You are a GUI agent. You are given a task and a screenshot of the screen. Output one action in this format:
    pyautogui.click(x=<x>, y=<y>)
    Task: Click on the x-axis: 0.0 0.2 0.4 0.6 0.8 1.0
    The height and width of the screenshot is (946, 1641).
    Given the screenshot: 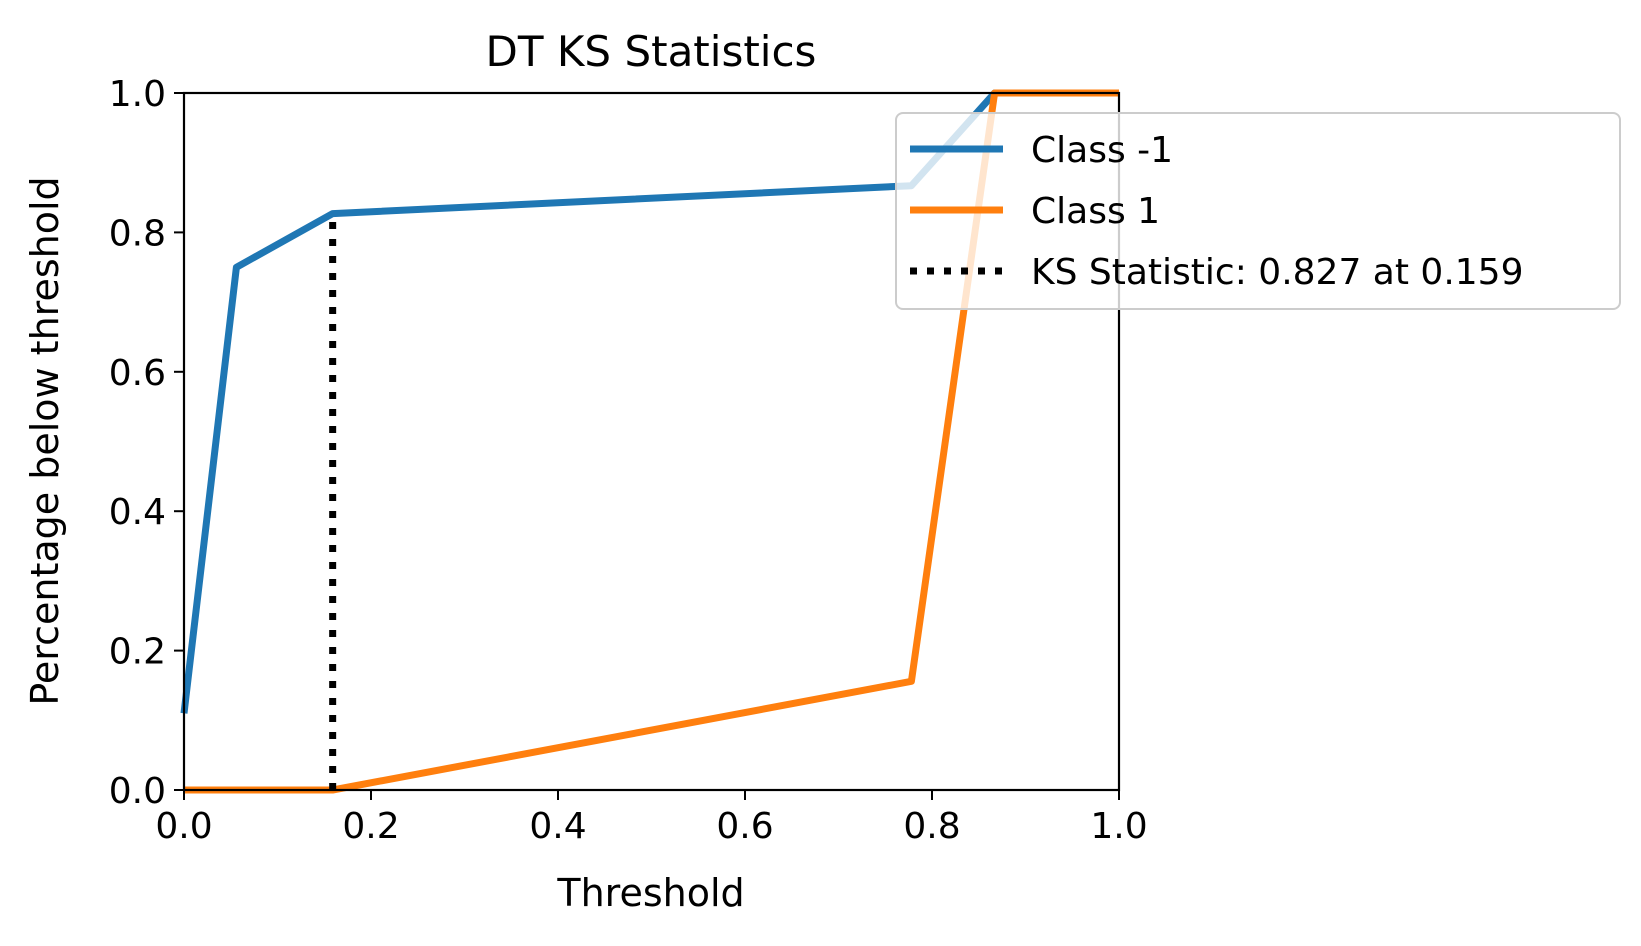 What is the action you would take?
    pyautogui.click(x=651, y=818)
    